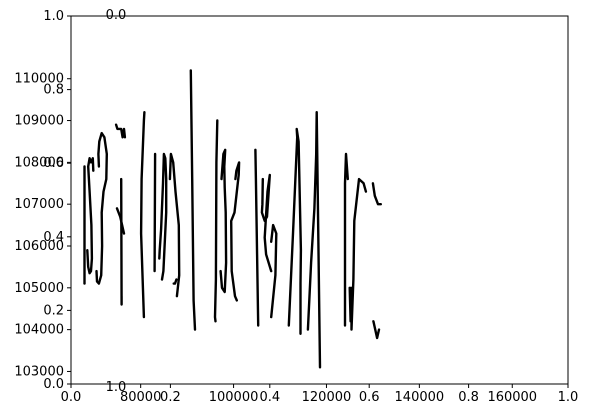  I want to click on inner-y-tick-label: 104000, so click(39, 330).